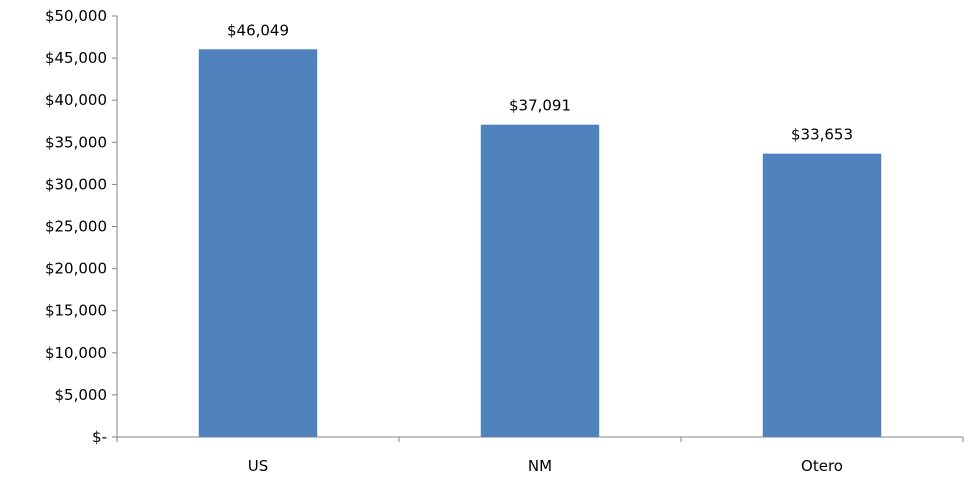  Describe the element at coordinates (76, 58) in the screenshot. I see `y-tick-label: $45,000` at that location.